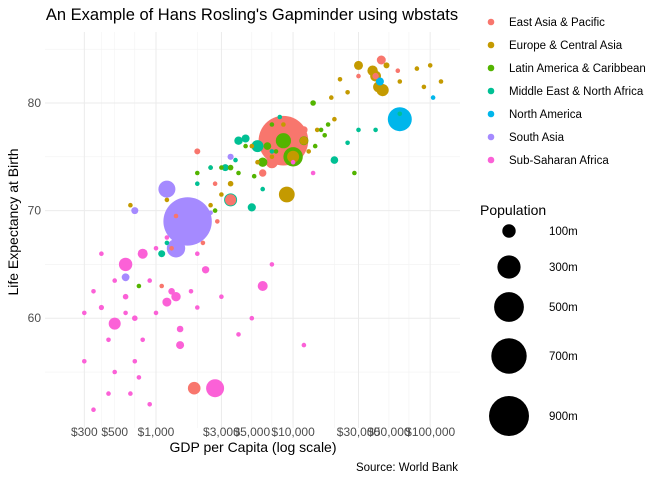 The width and height of the screenshot is (672, 485). What do you see at coordinates (359, 432) in the screenshot?
I see `x-tick-label: $30,000` at bounding box center [359, 432].